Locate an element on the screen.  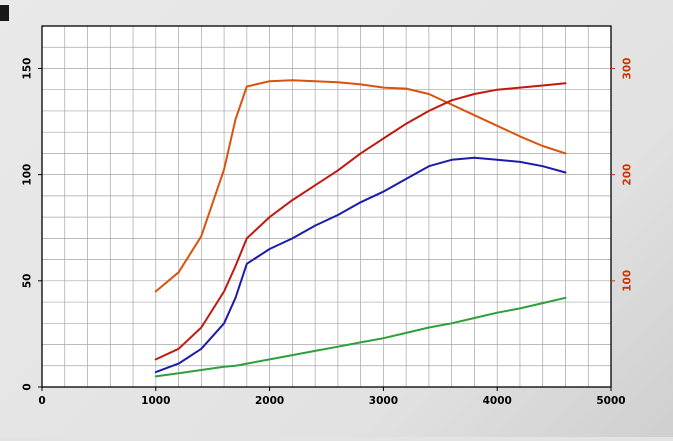
x-tick-label: 4000 is located at coordinates (497, 401).